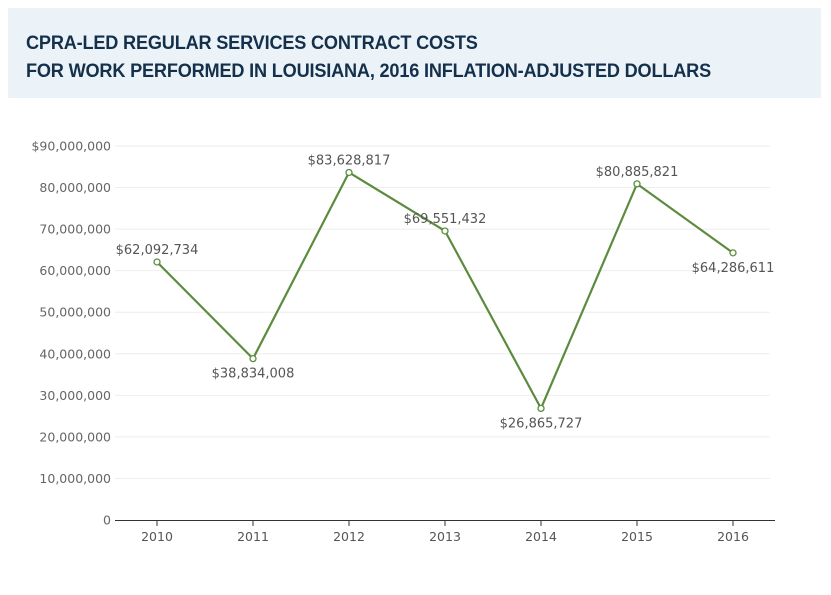  What do you see at coordinates (253, 536) in the screenshot?
I see `x-tick-label: 2011` at bounding box center [253, 536].